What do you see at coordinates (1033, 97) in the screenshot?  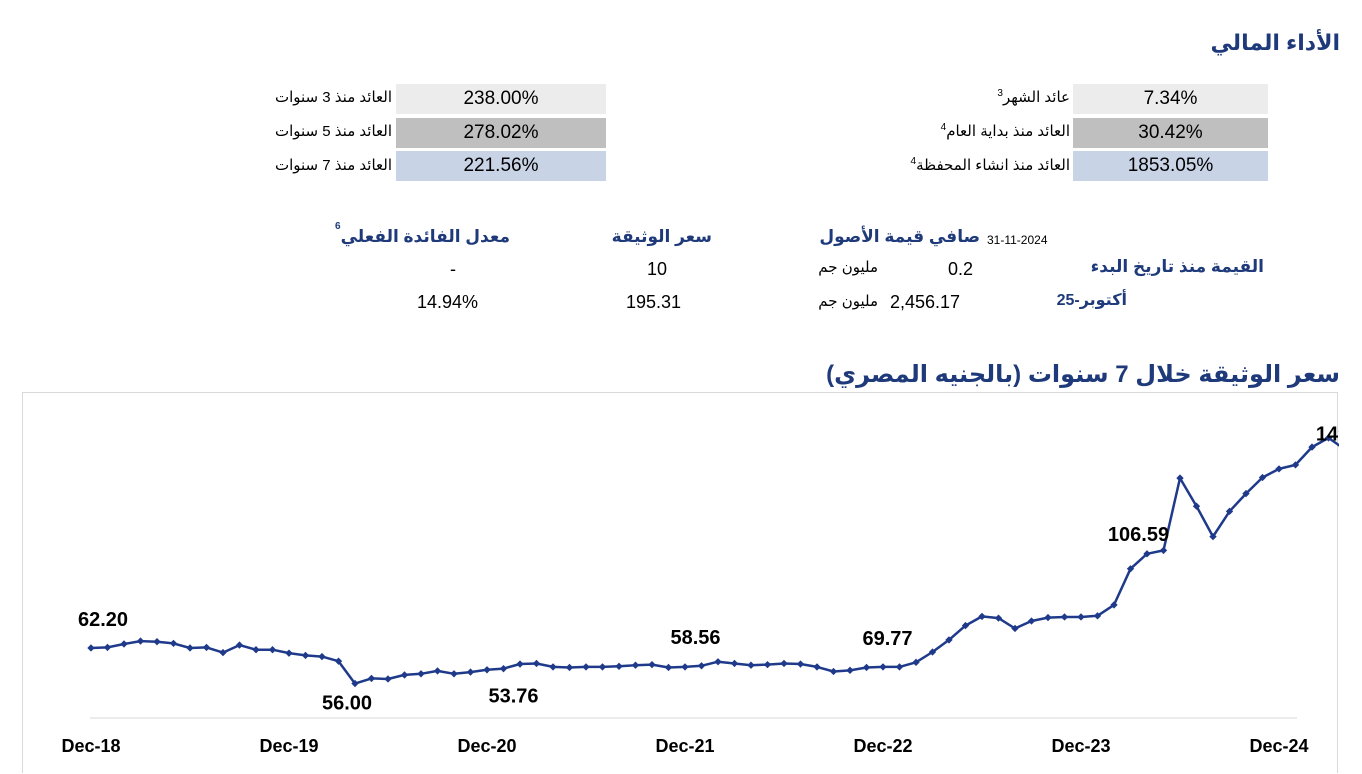 I see `month-return-label: عائد الشهر3` at bounding box center [1033, 97].